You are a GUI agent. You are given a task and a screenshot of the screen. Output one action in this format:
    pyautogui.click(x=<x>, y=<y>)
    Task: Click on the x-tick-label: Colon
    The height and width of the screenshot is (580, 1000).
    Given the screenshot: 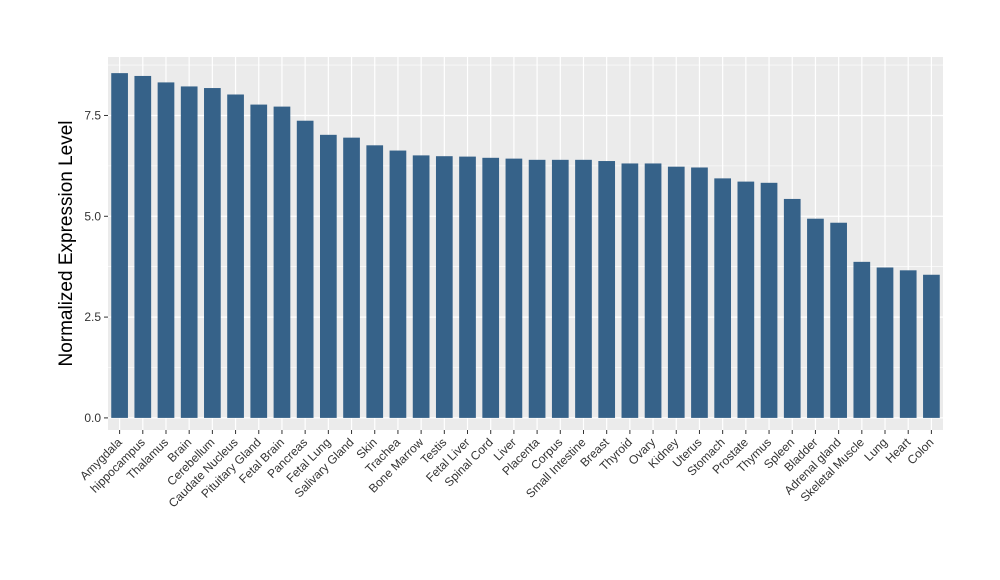 What is the action you would take?
    pyautogui.click(x=920, y=451)
    